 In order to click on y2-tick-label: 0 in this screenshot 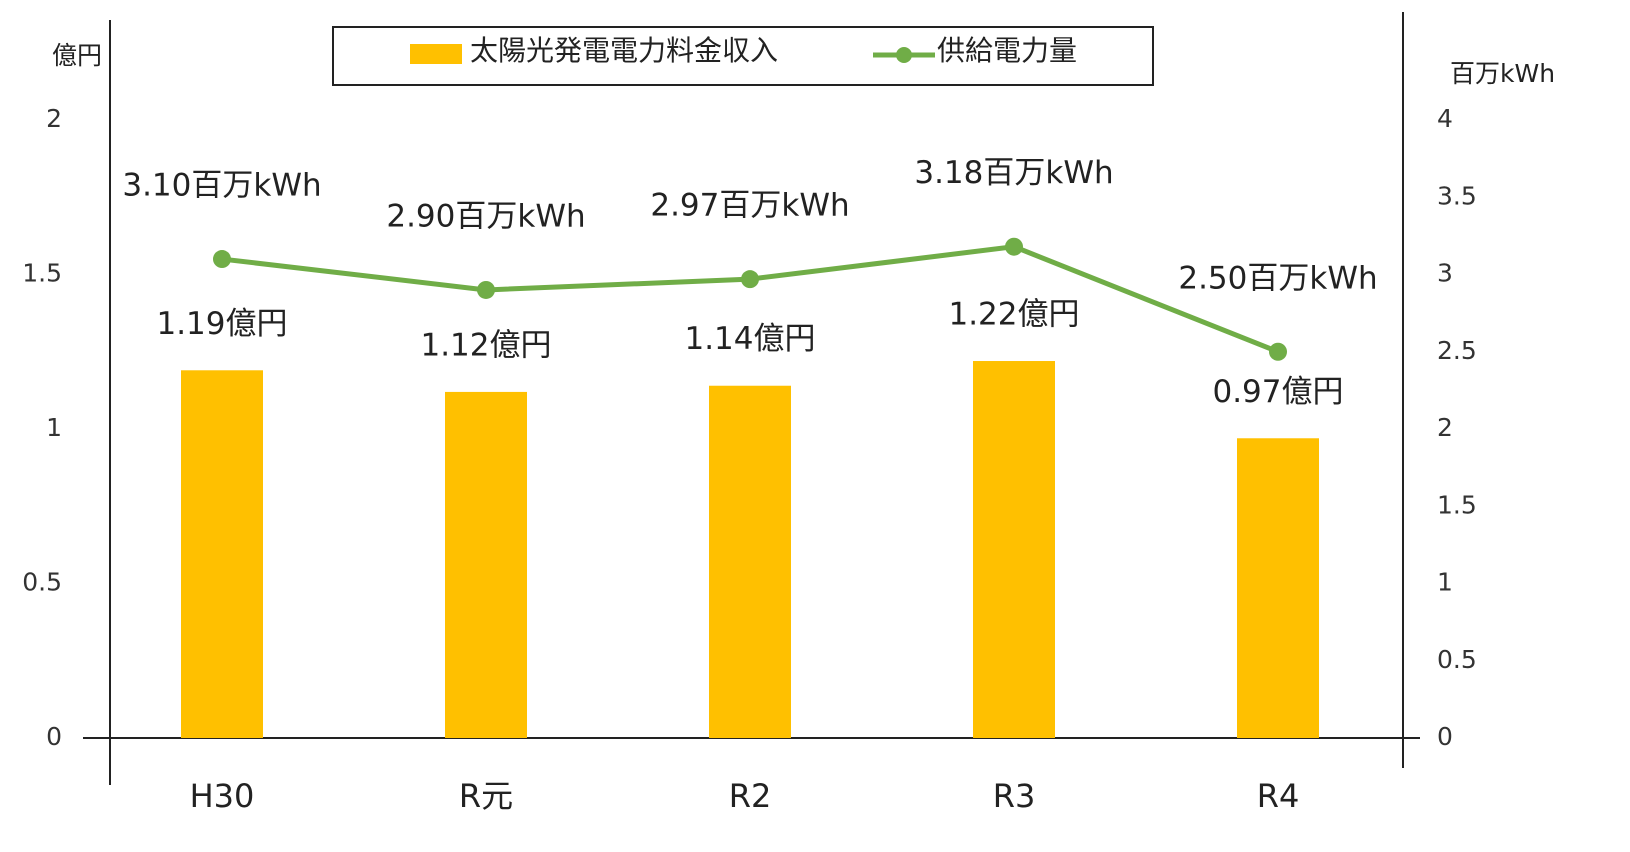, I will do `click(1445, 736)`.